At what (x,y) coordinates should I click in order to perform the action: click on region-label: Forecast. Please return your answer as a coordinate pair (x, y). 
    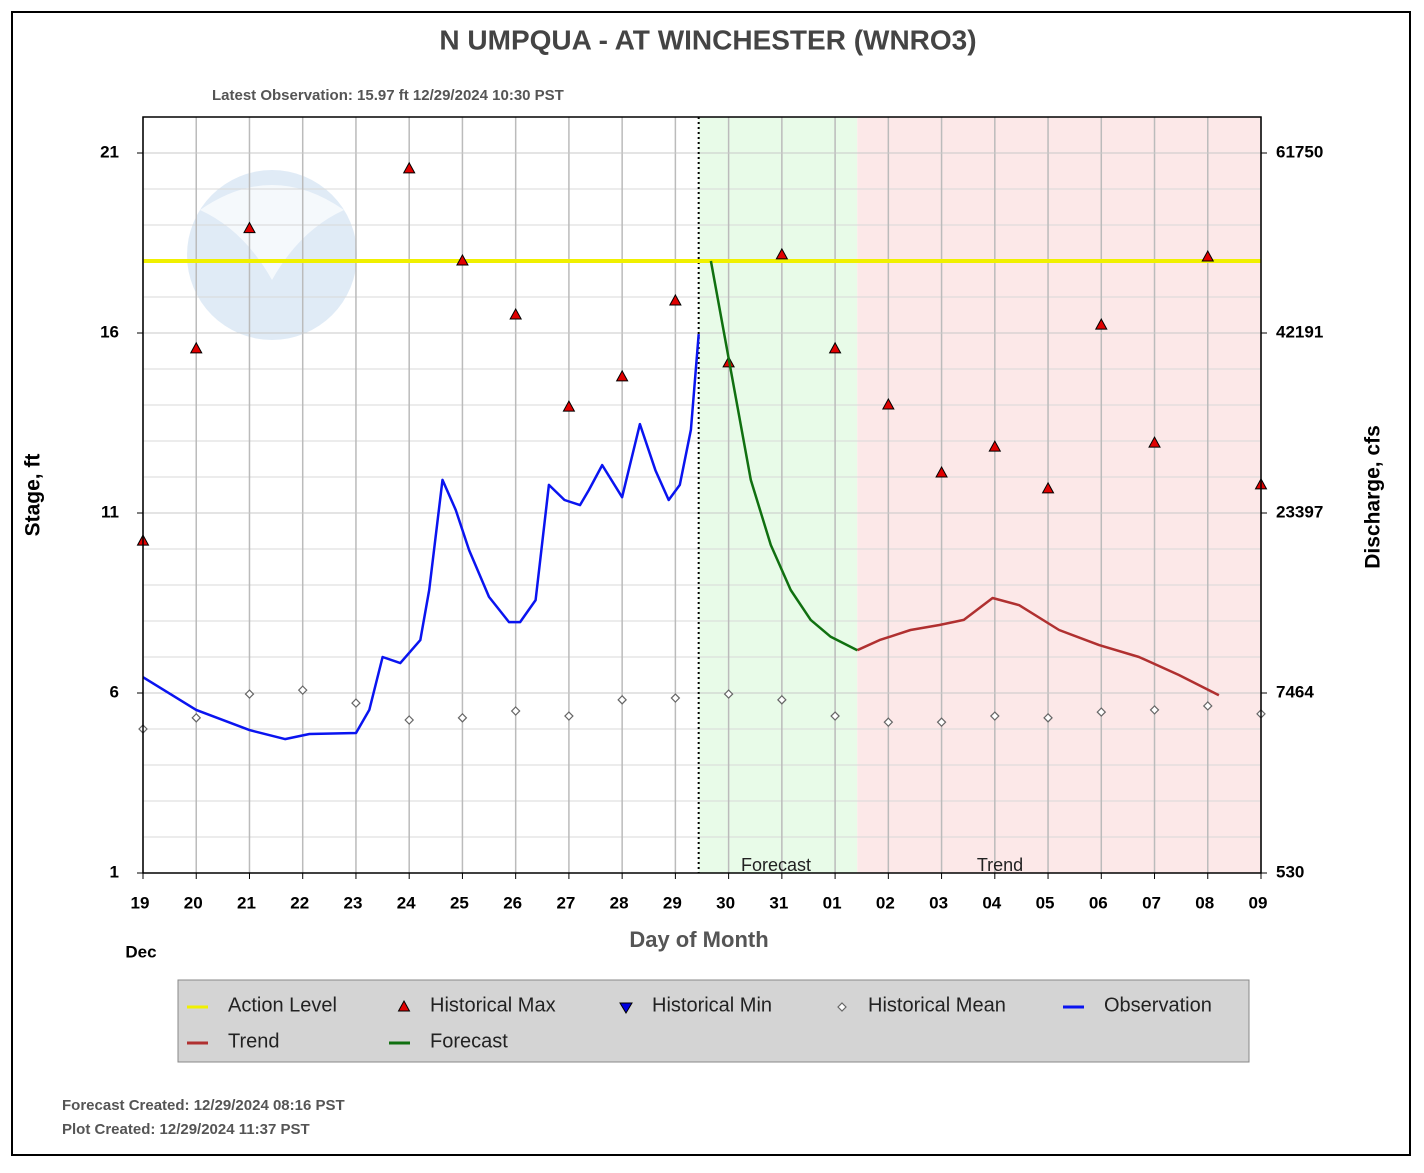
    Looking at the image, I should click on (776, 865).